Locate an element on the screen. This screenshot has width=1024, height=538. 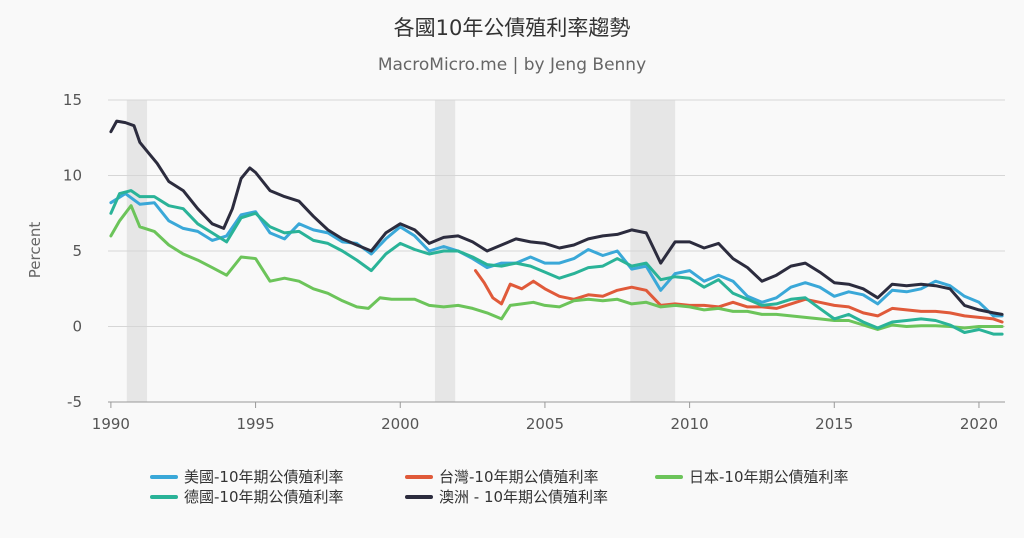
legend-item-taiwan: 台灣-10年期公債殖利率 is located at coordinates (502, 476).